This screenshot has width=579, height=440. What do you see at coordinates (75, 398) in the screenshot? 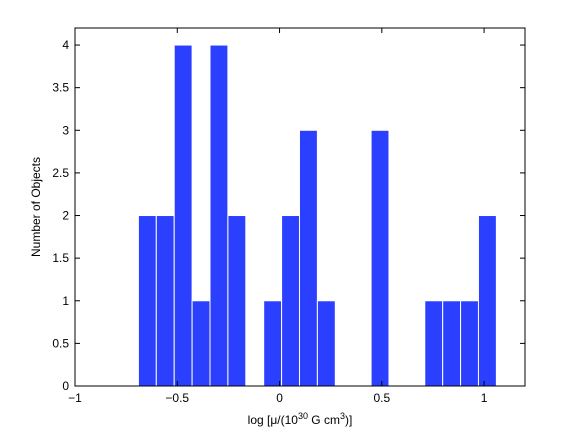
I see `x-tick-label-0: −1` at bounding box center [75, 398].